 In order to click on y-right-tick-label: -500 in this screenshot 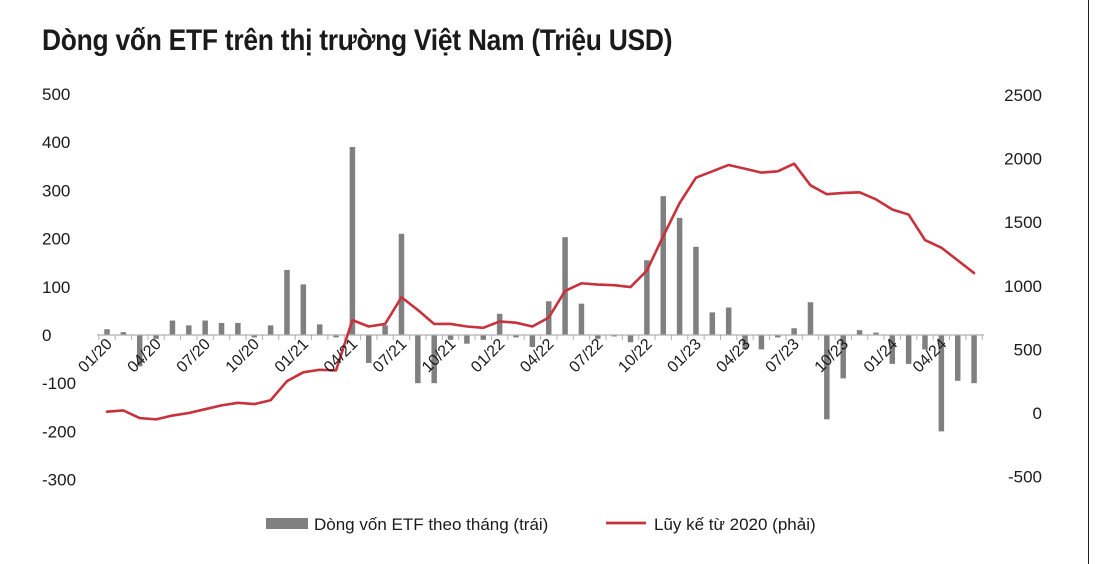, I will do `click(1025, 477)`.